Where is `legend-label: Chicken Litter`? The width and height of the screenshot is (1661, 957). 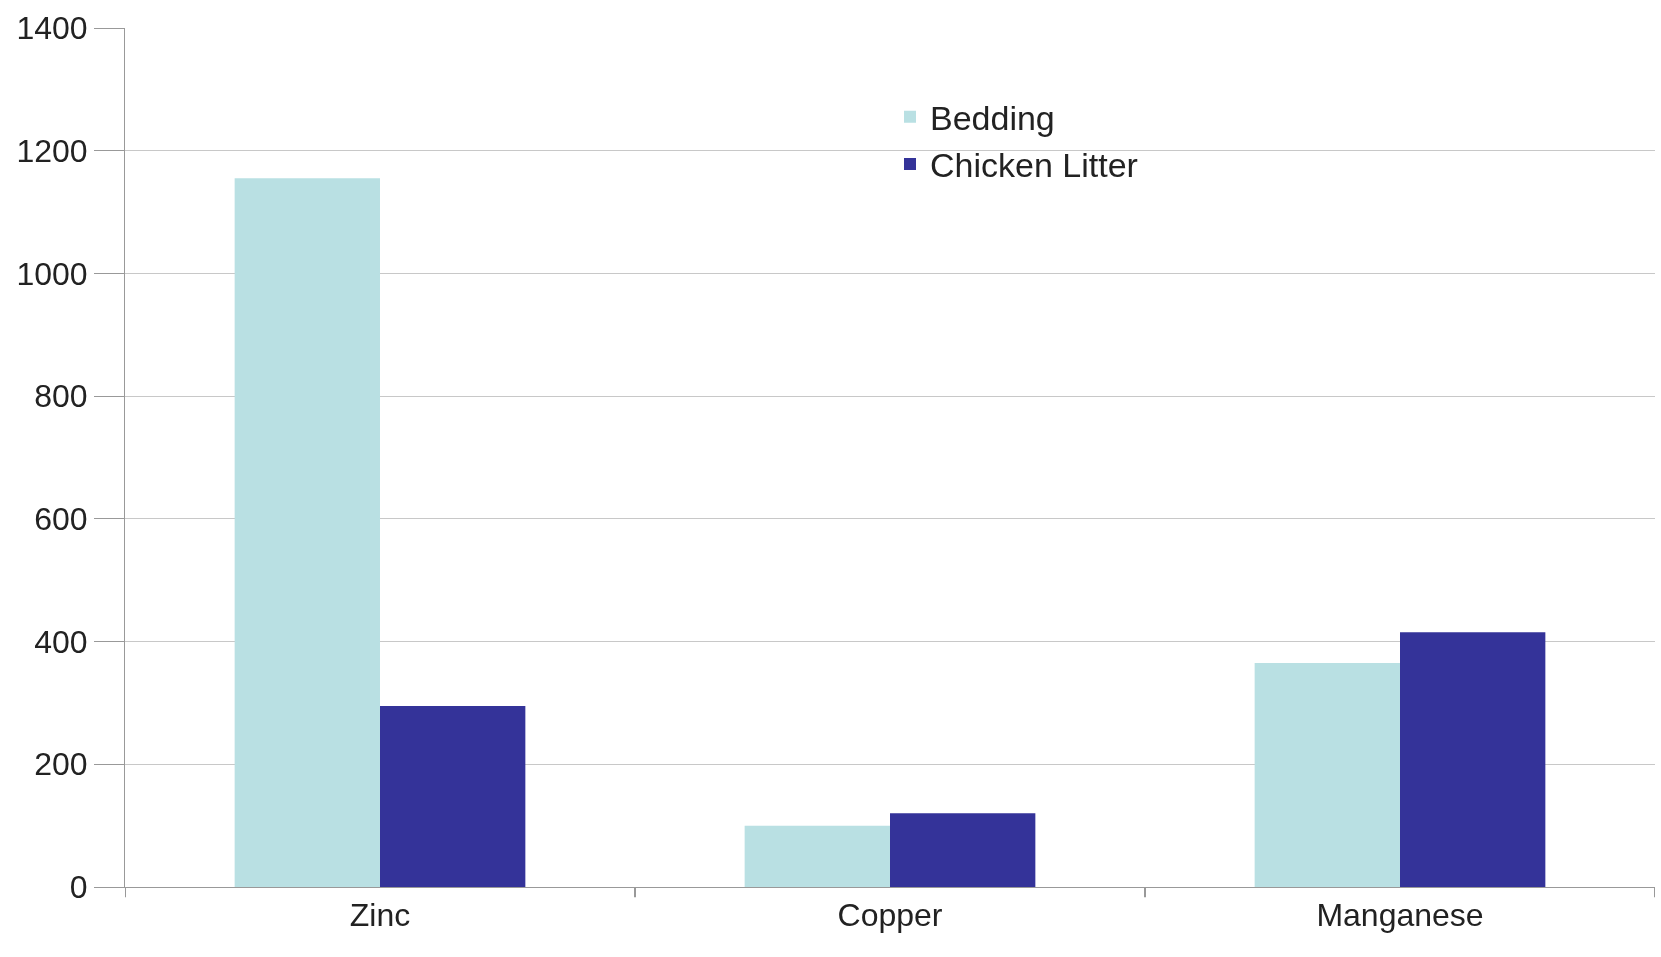 legend-label: Chicken Litter is located at coordinates (1034, 165).